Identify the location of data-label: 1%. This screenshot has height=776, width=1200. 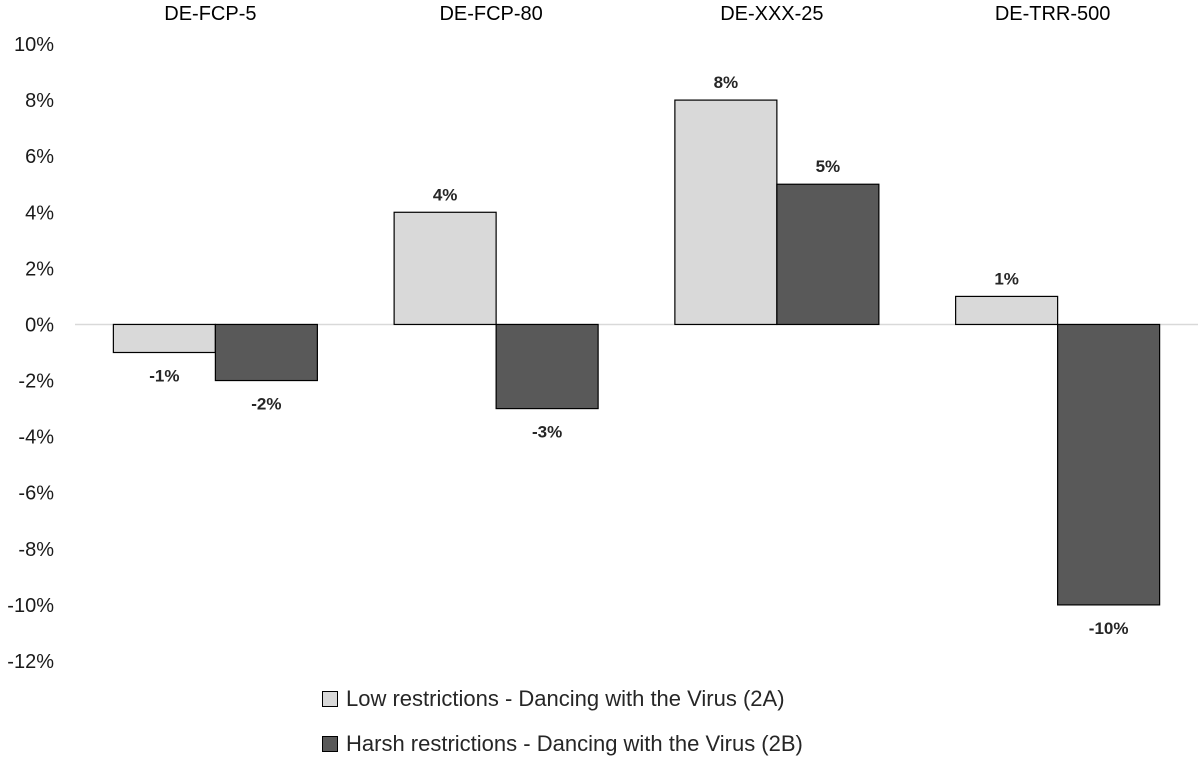
(1006, 278).